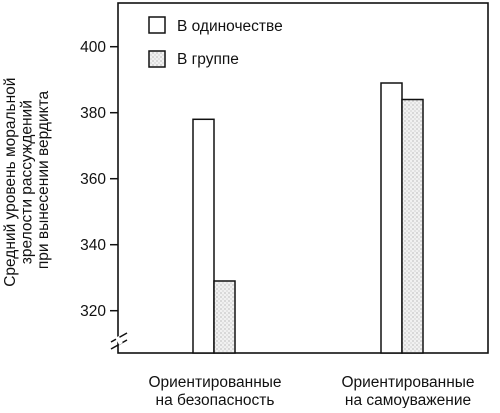  Describe the element at coordinates (157, 59) in the screenshot. I see `legend-swatch-group` at that location.